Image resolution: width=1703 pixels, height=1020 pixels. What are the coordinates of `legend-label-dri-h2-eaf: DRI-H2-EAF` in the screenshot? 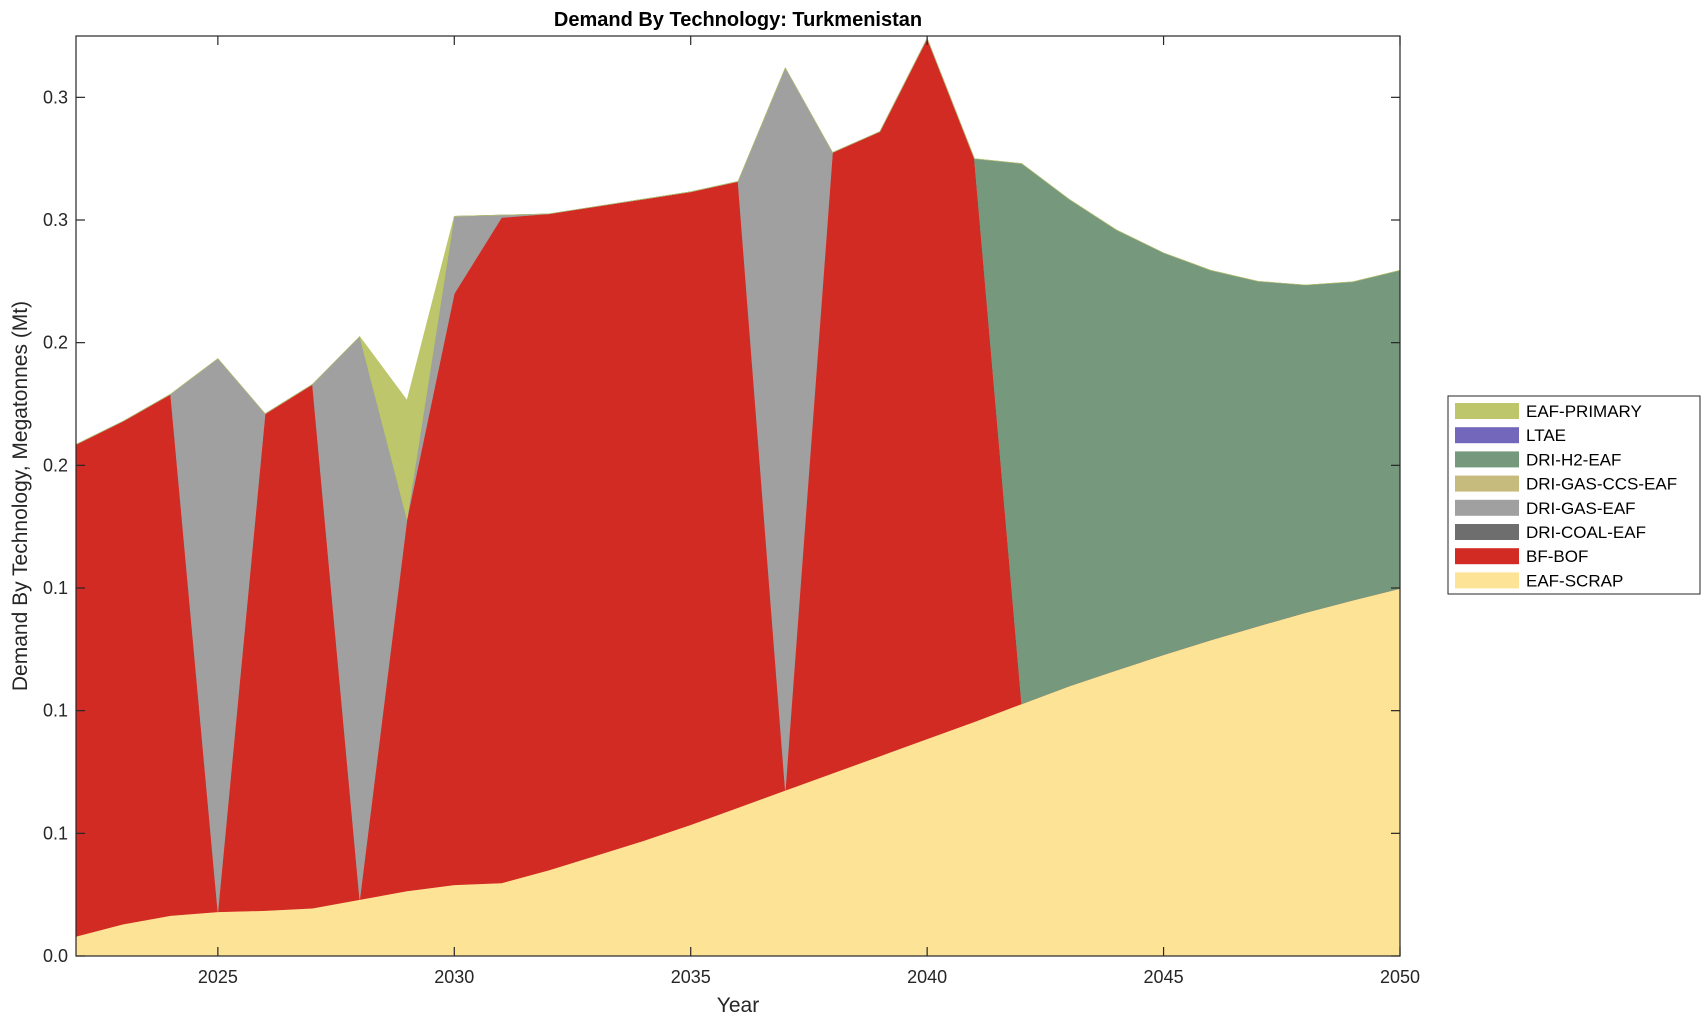 It's located at (1573, 459).